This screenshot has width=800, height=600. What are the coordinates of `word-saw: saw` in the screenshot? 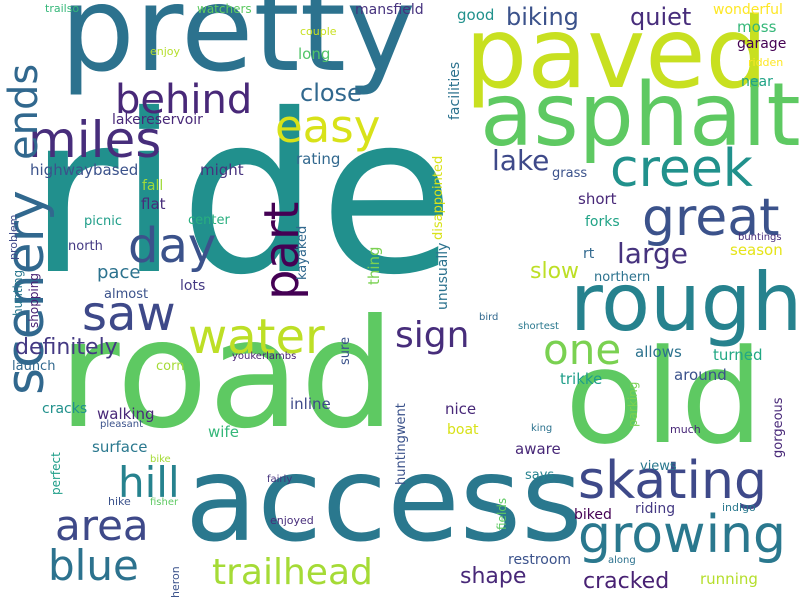 It's located at (129, 314).